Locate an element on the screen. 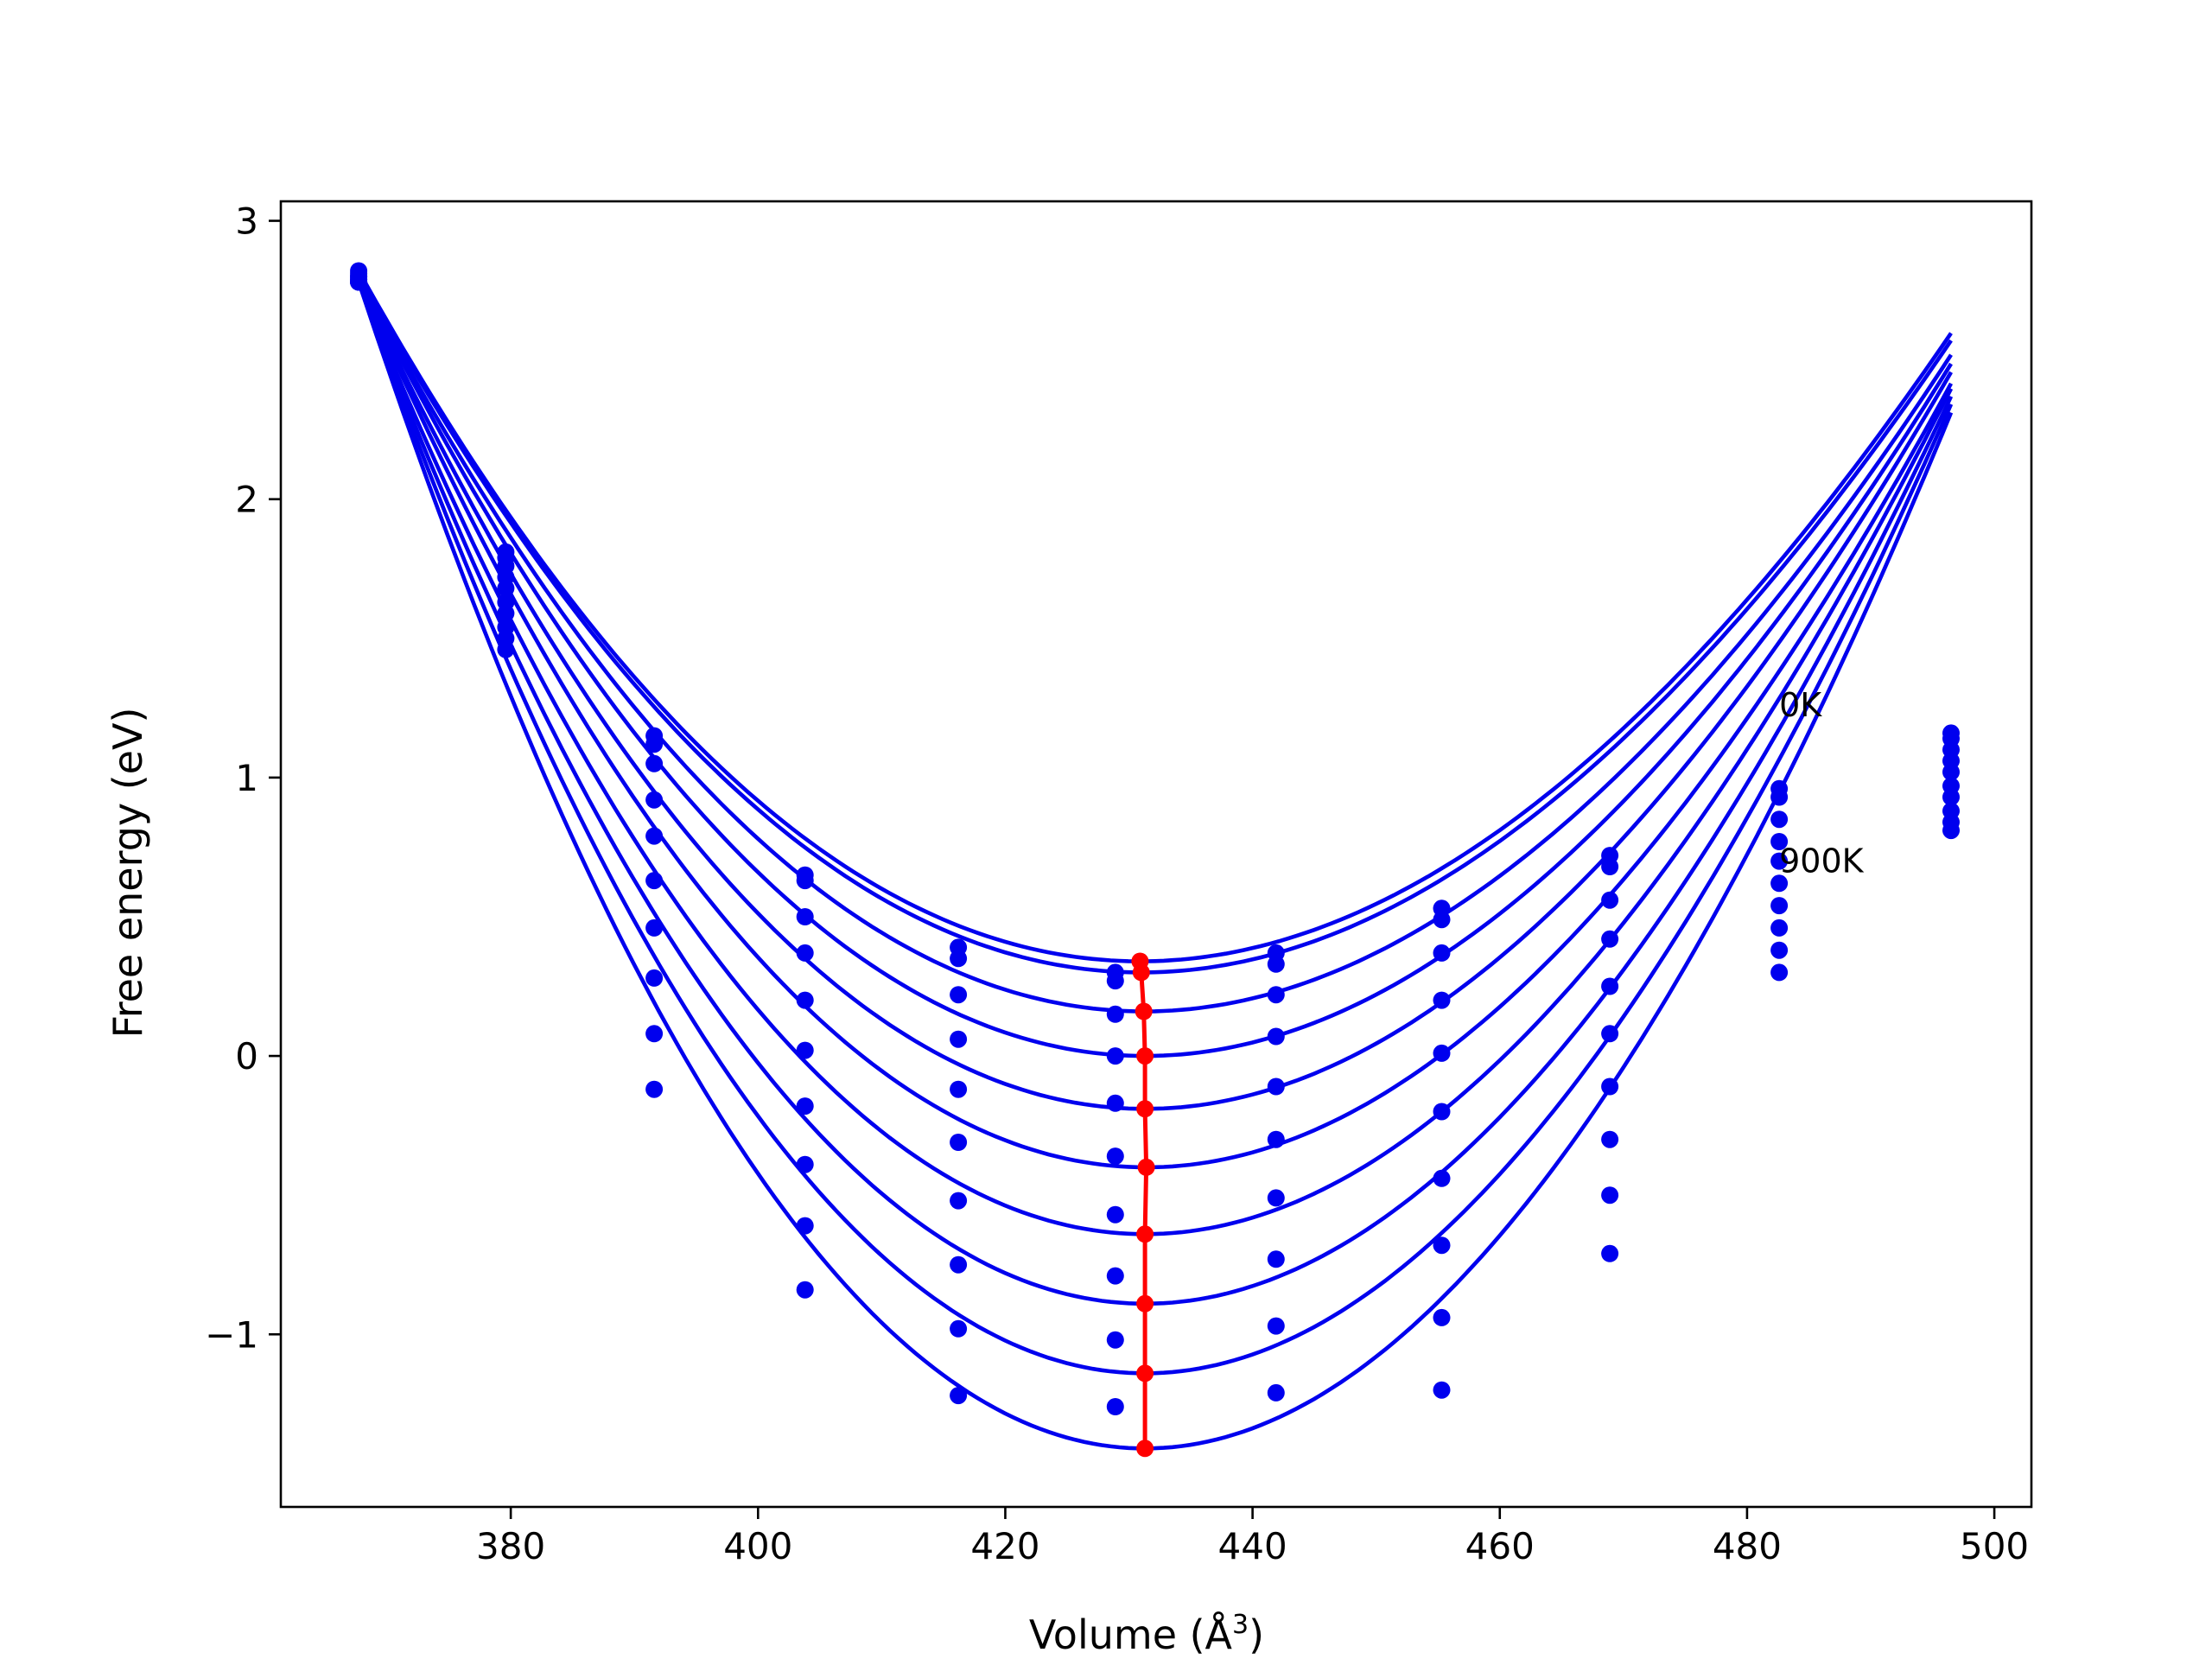  y-axis-ticks: −1 0 1 2 3 is located at coordinates (243, 778).